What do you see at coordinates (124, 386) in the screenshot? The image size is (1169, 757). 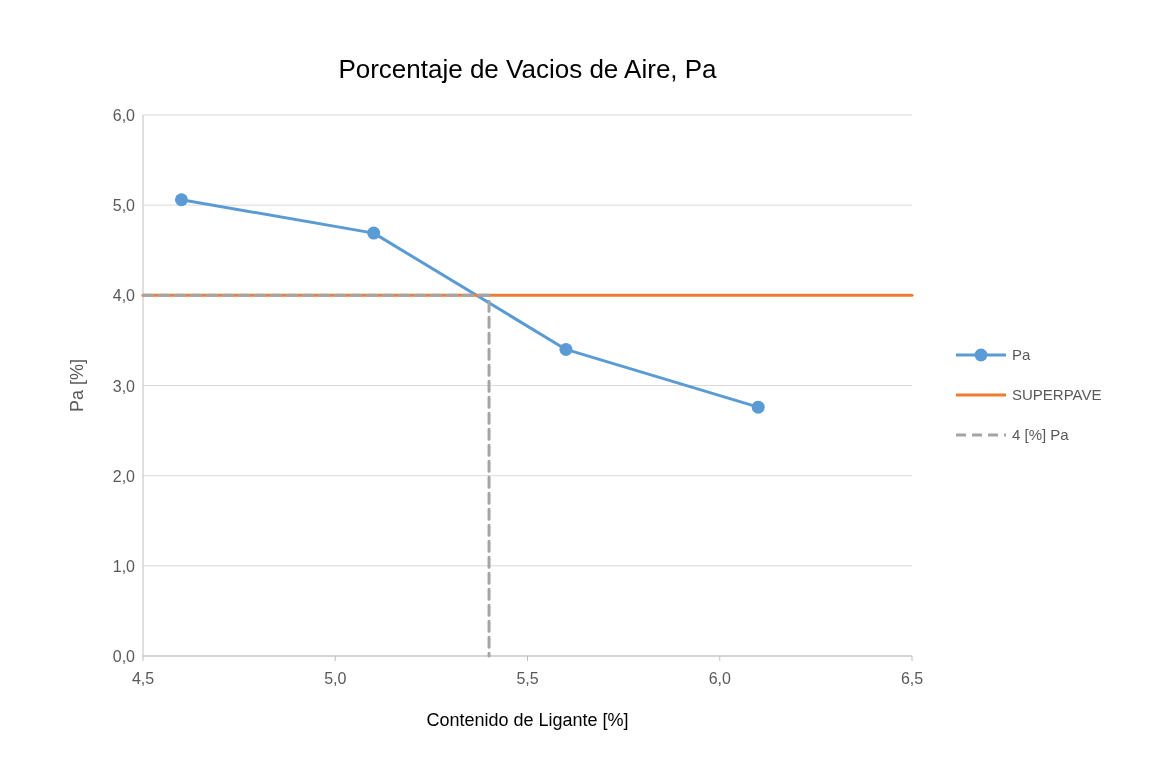 I see `y-tick-label: 3,0` at bounding box center [124, 386].